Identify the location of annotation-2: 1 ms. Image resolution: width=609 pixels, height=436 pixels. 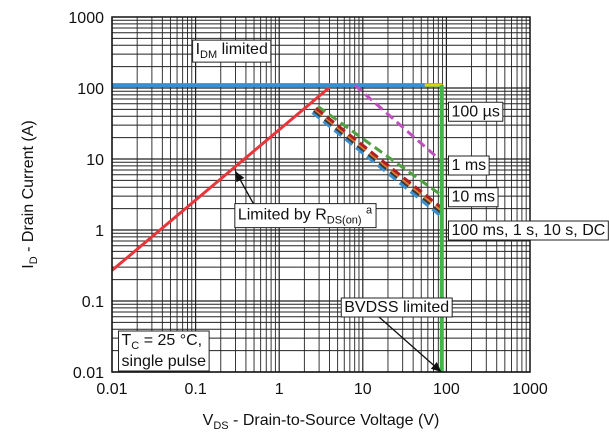
(468, 165).